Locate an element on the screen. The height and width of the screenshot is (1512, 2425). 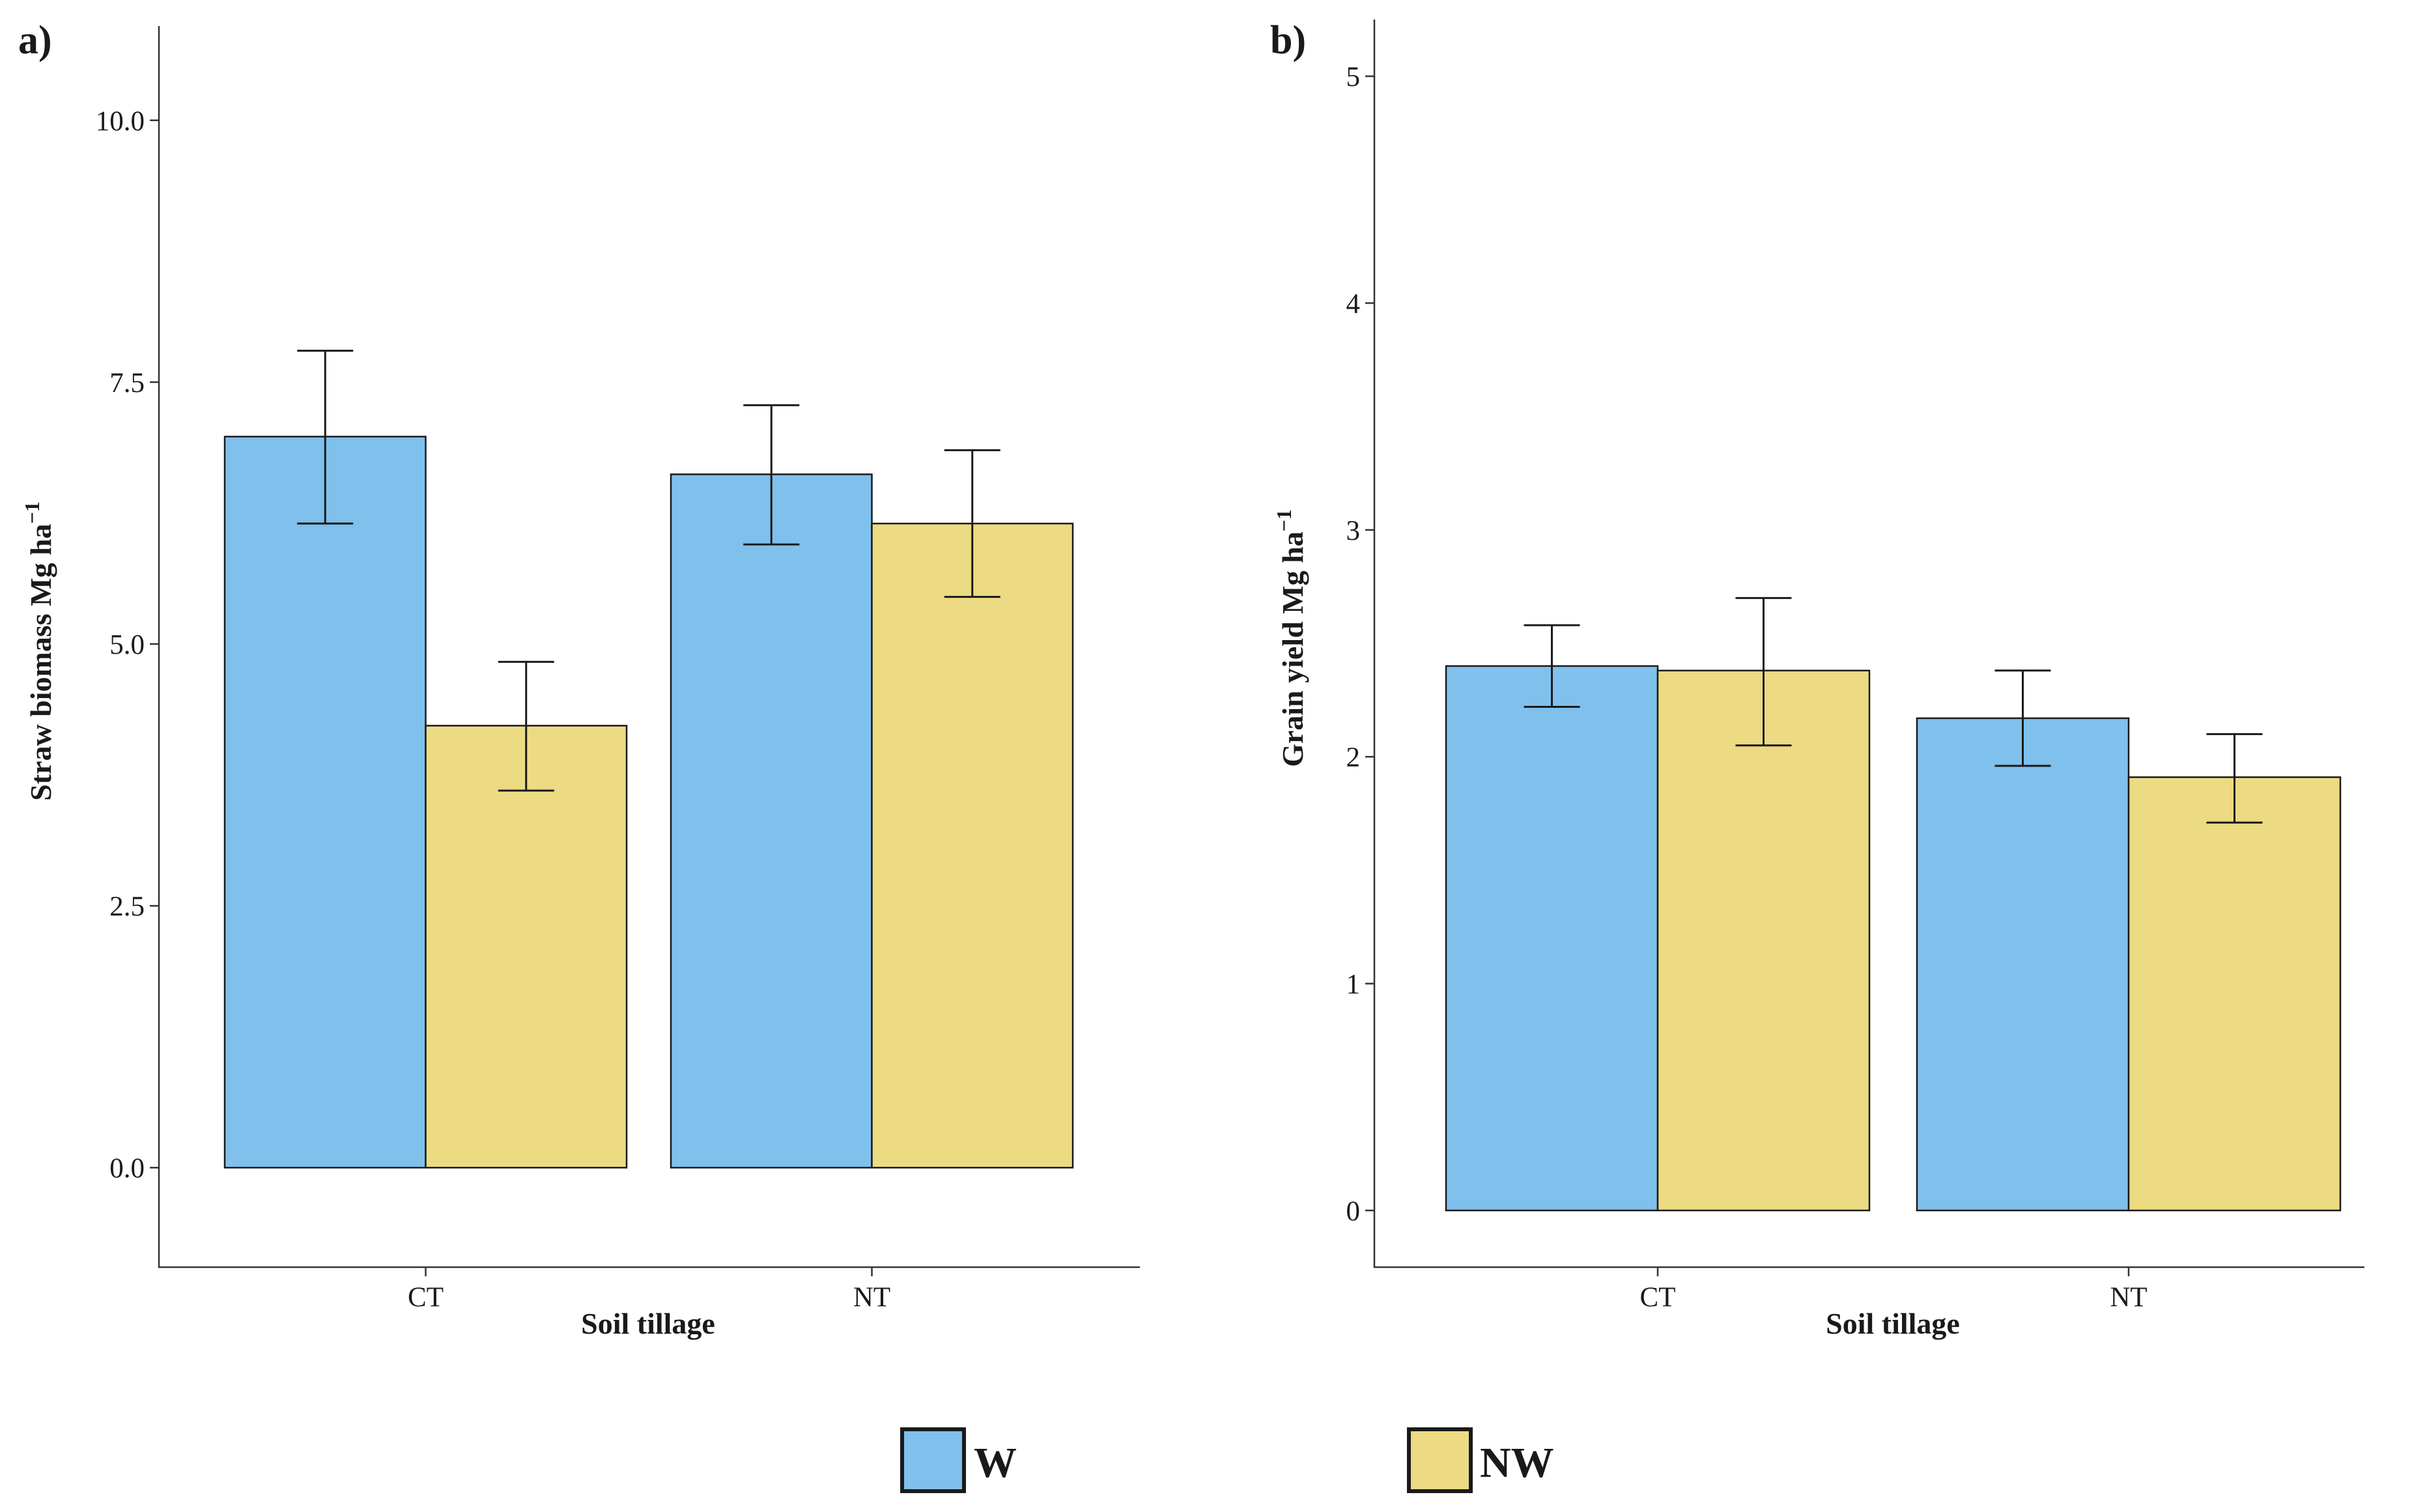
x-axis-title-a: Soil tillage is located at coordinates (648, 1324).